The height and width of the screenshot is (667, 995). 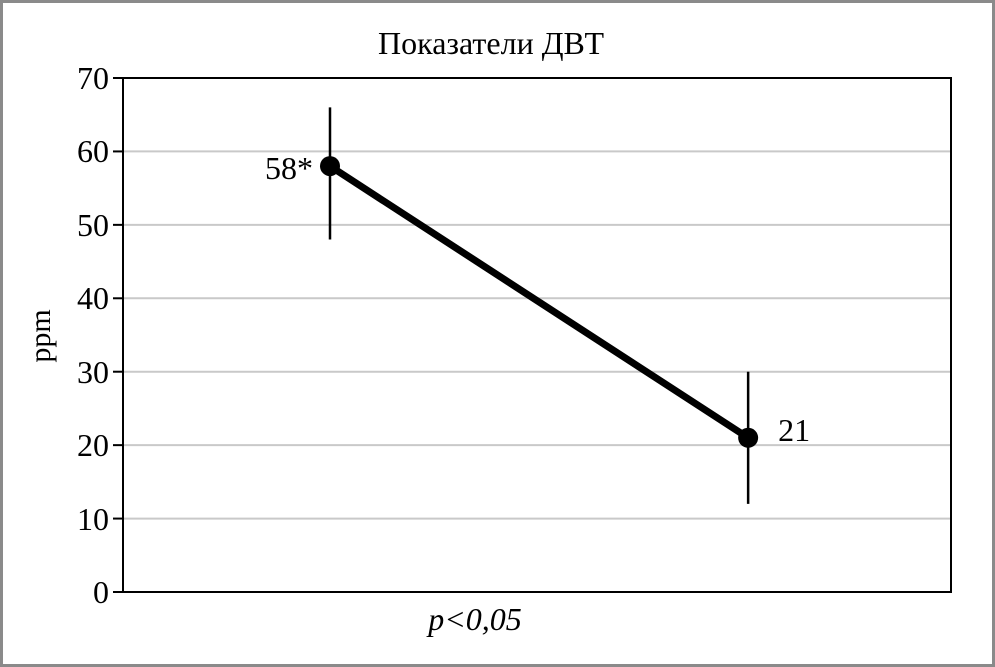 I want to click on y-tick-label: 40, so click(x=93, y=298).